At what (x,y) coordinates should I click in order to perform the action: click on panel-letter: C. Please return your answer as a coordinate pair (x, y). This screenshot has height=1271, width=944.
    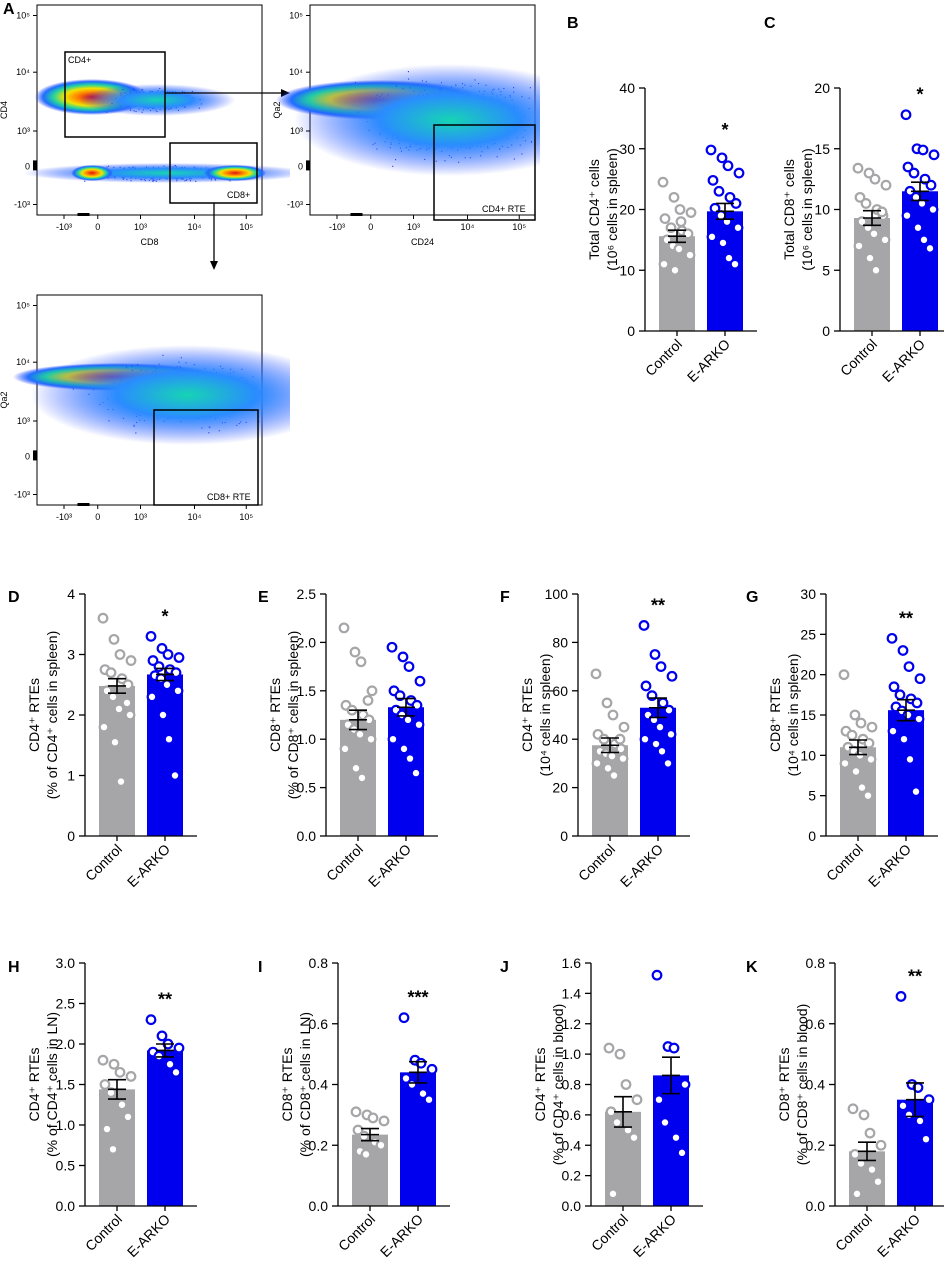
    Looking at the image, I should click on (770, 23).